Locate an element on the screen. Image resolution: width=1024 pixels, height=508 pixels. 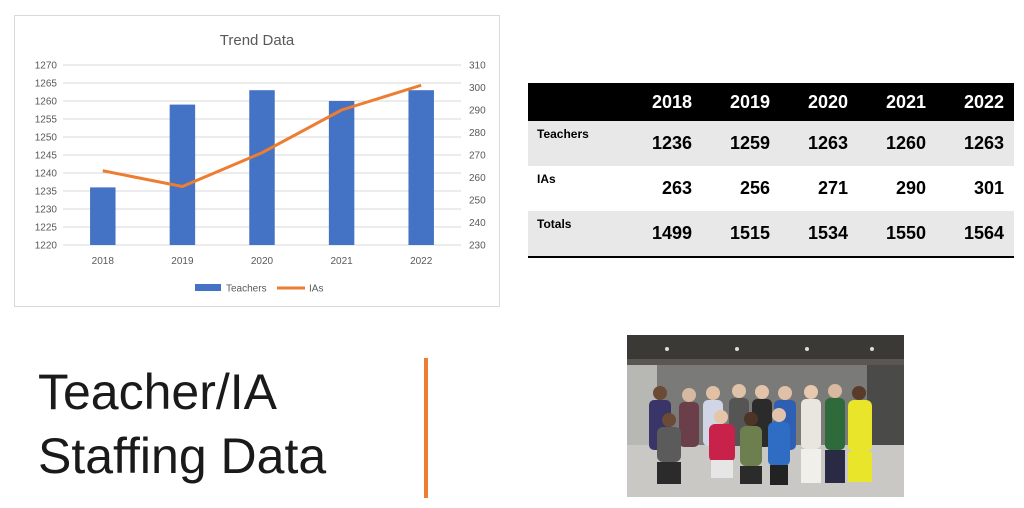
y-left-tick-label: 1255 is located at coordinates (46, 120).